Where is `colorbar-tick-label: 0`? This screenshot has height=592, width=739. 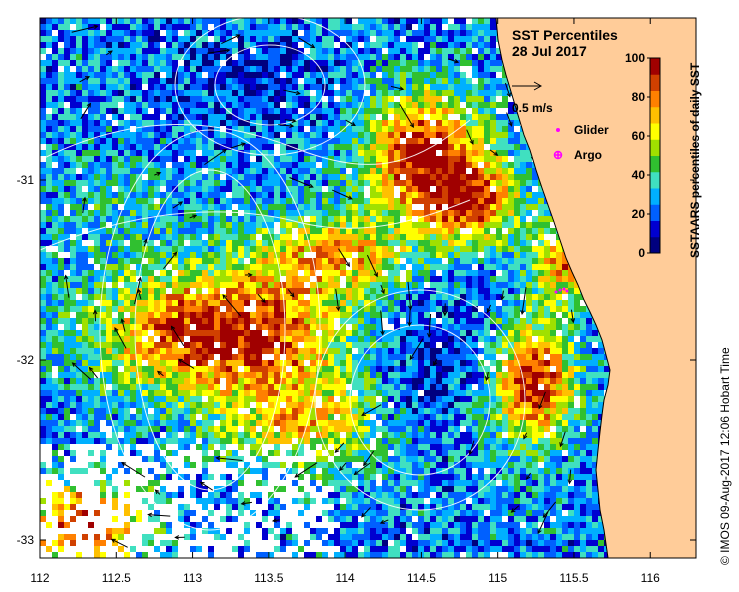
colorbar-tick-label: 0 is located at coordinates (641, 253).